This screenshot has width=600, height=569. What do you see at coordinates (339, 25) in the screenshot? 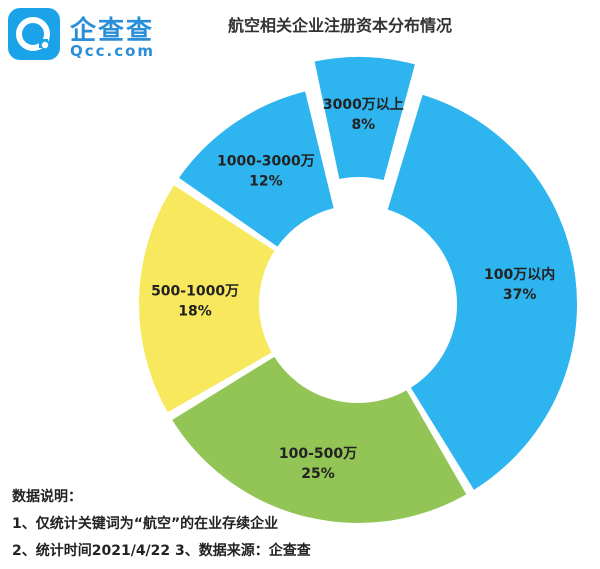
I see `chart-title: 航空相关企业注册资本分布情况` at bounding box center [339, 25].